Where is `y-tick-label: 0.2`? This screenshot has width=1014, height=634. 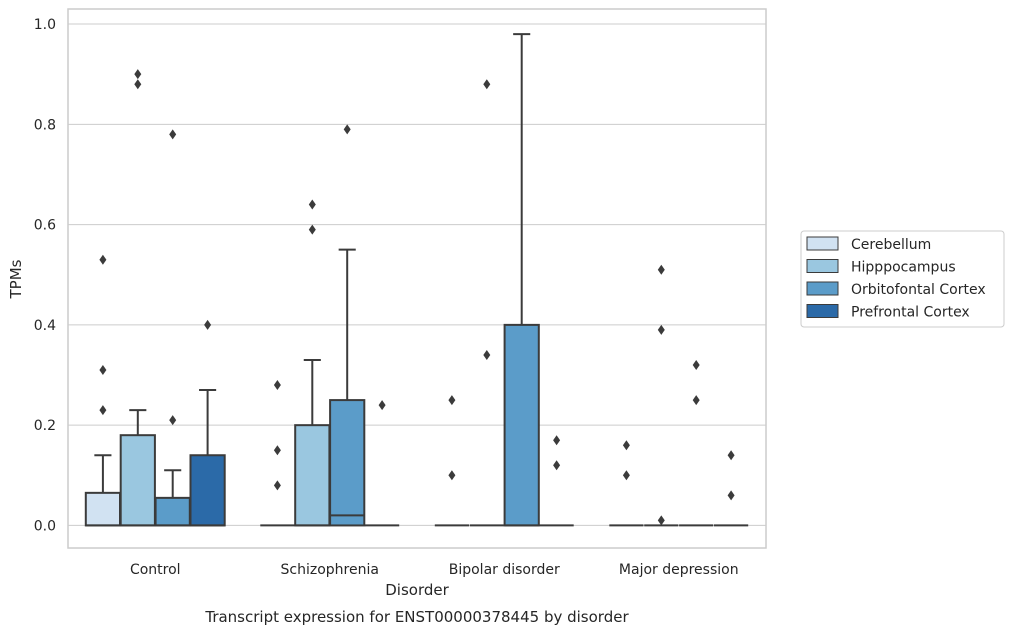
y-tick-label: 0.2 is located at coordinates (45, 426).